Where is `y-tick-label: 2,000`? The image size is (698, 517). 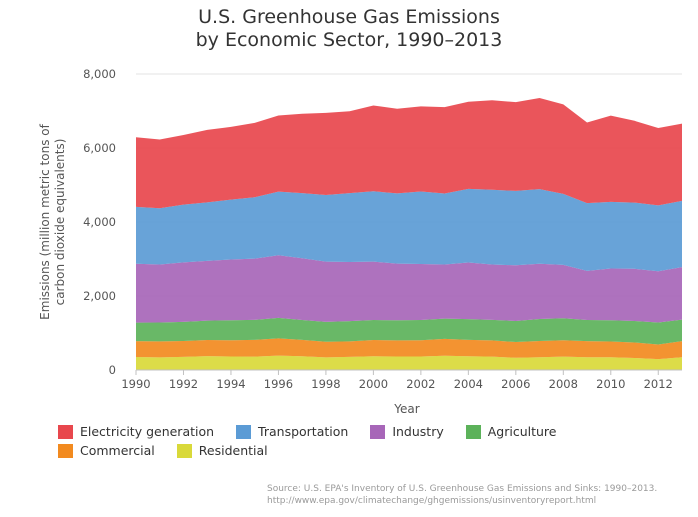 y-tick-label: 2,000 is located at coordinates (99, 296).